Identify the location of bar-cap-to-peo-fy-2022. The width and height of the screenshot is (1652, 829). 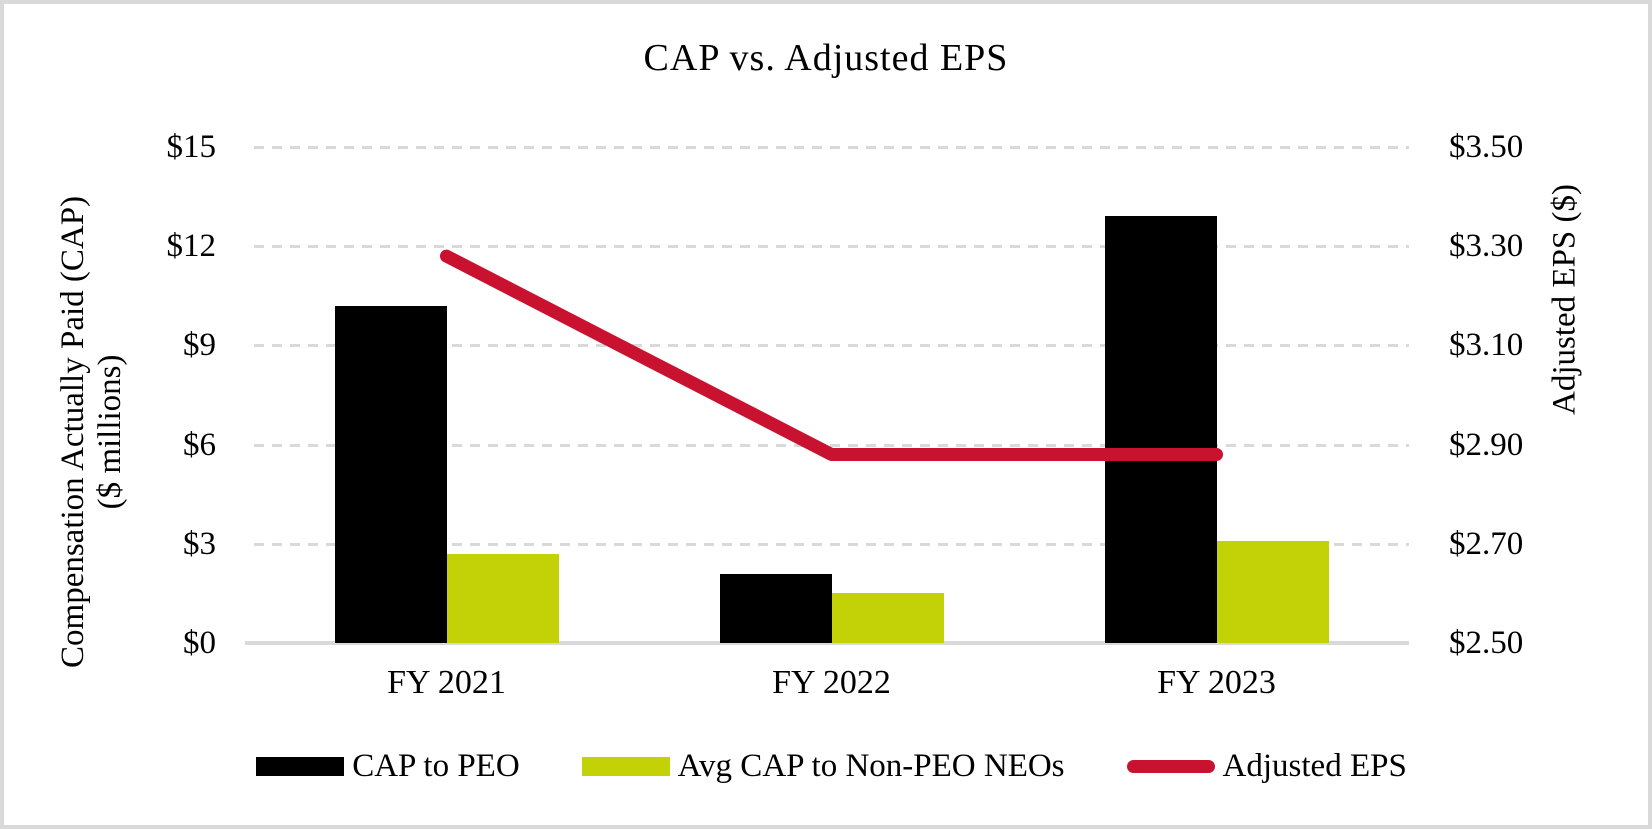
(775, 608).